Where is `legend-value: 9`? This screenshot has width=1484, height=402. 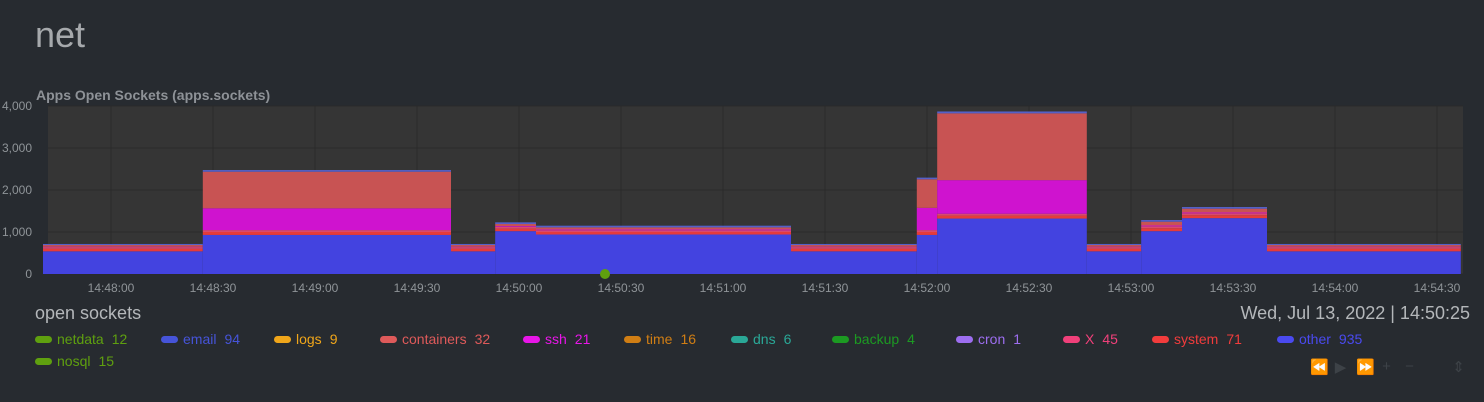 legend-value: 9 is located at coordinates (333, 339).